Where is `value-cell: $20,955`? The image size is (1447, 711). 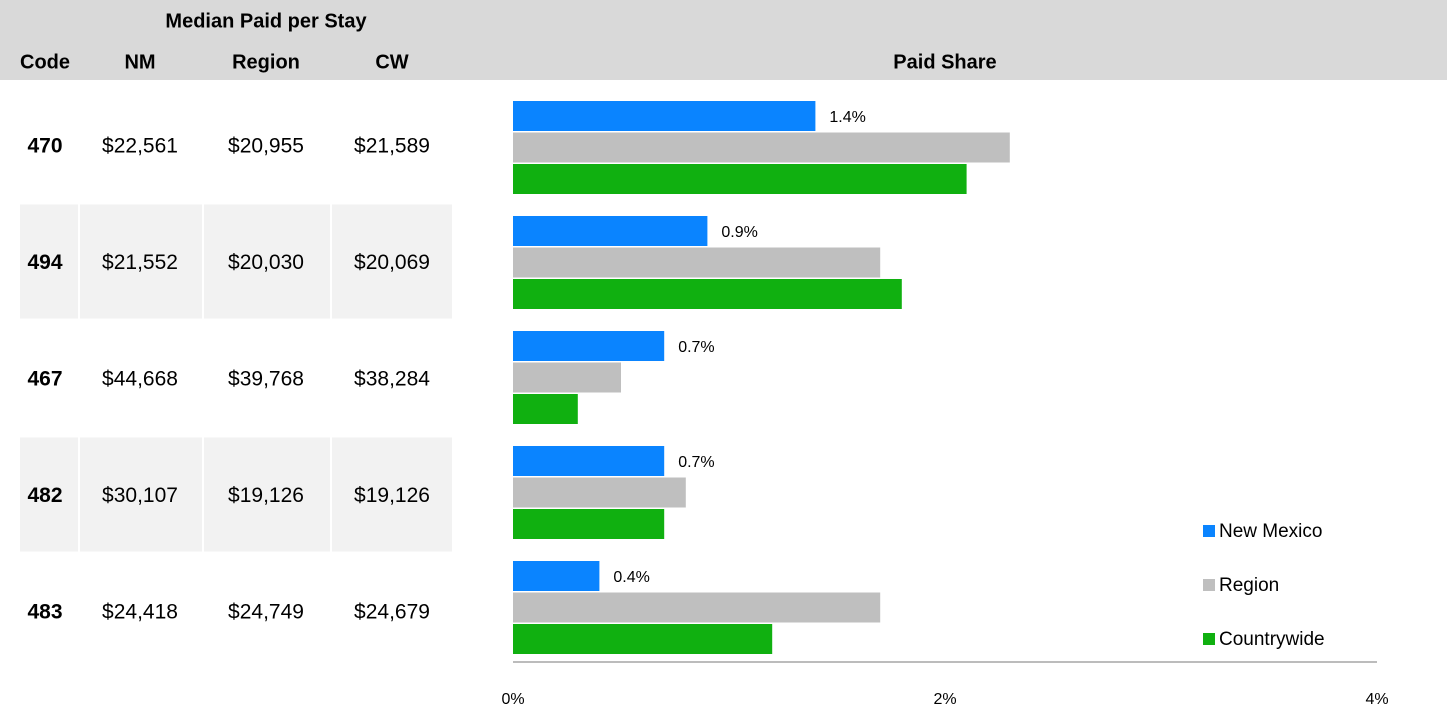
value-cell: $20,955 is located at coordinates (266, 146).